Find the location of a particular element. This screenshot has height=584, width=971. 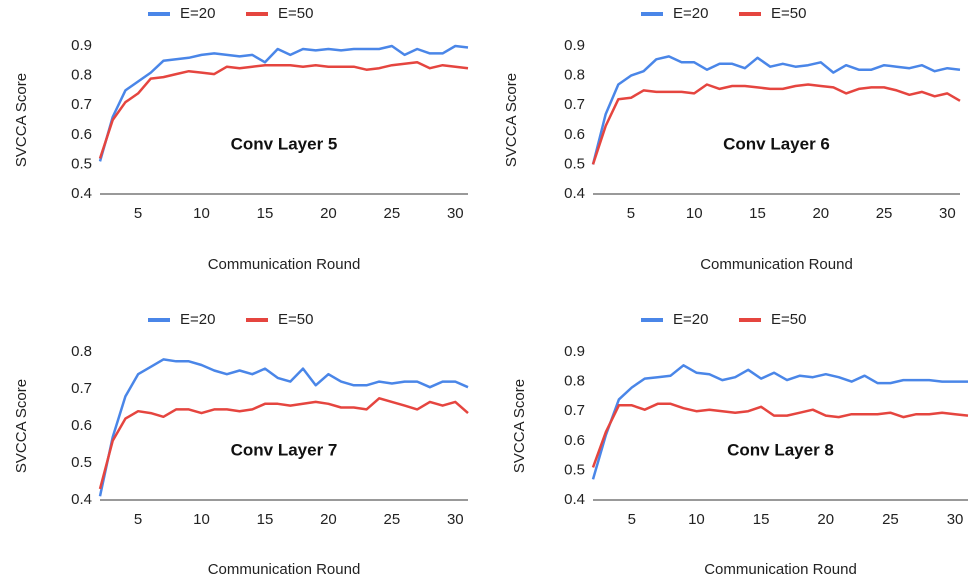

chart-title: Conv Layer 7 is located at coordinates (284, 449).